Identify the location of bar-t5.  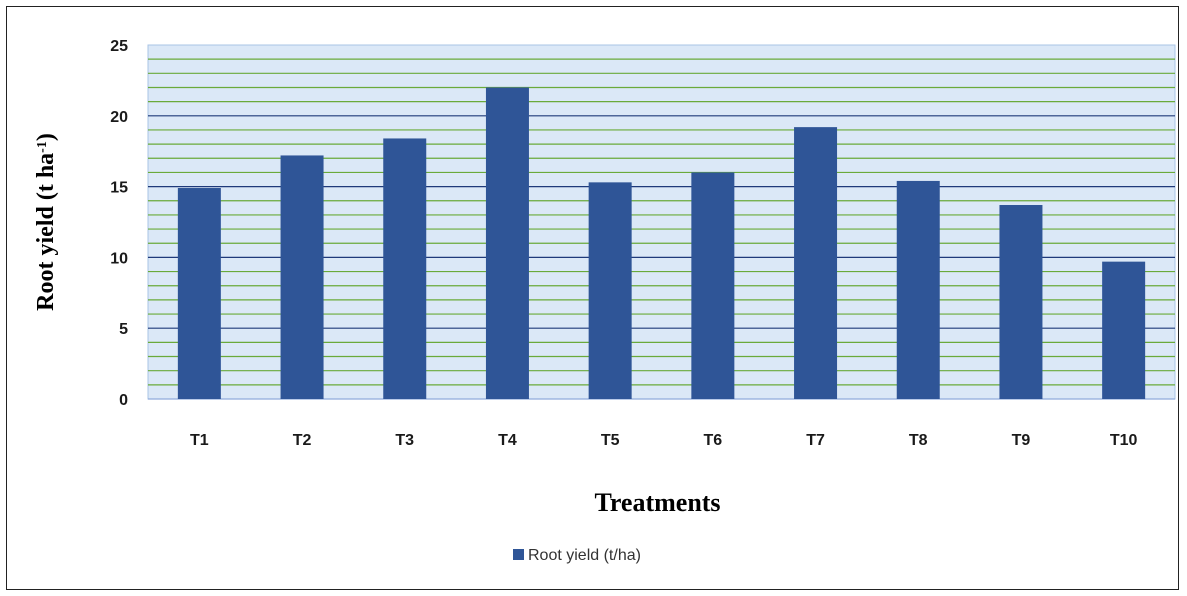
(610, 290).